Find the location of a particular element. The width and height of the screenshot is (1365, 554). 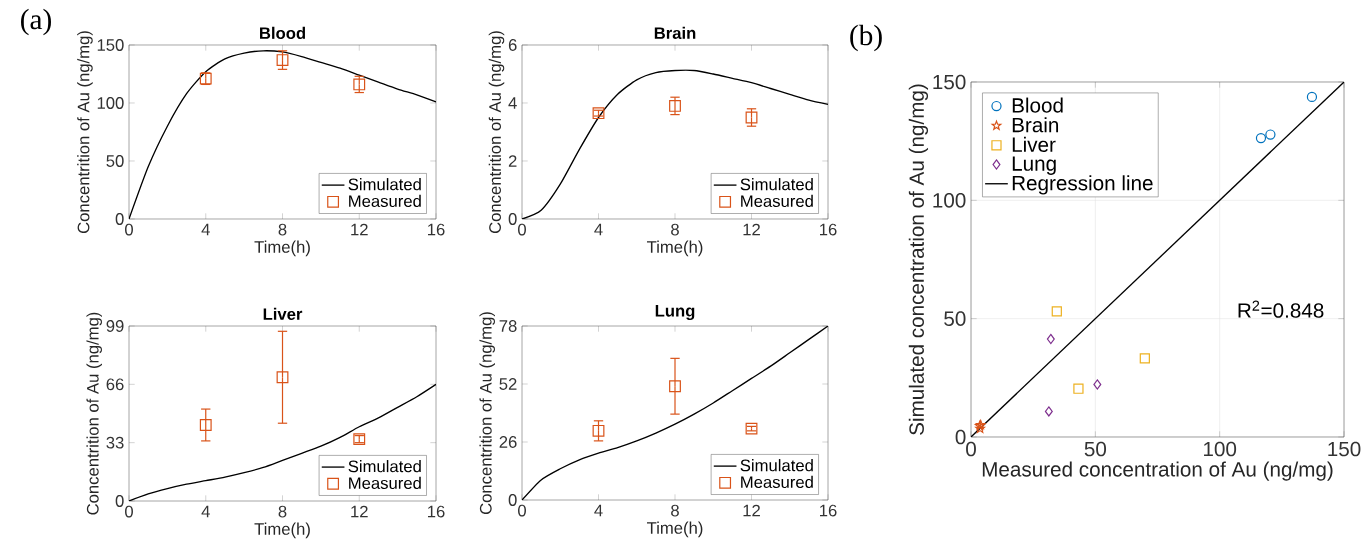

y-tick-label: 52 is located at coordinates (508, 384).